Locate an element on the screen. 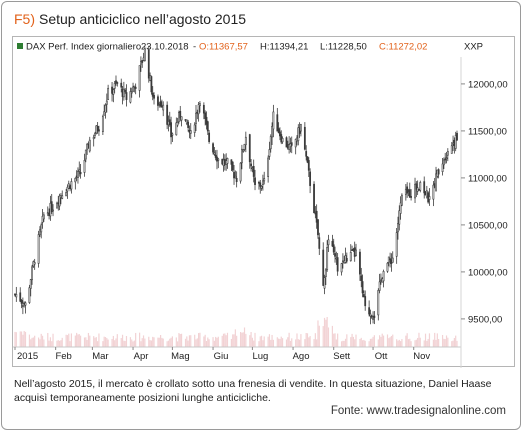 The height and width of the screenshot is (433, 524). x-tick-label: Feb is located at coordinates (63, 356).